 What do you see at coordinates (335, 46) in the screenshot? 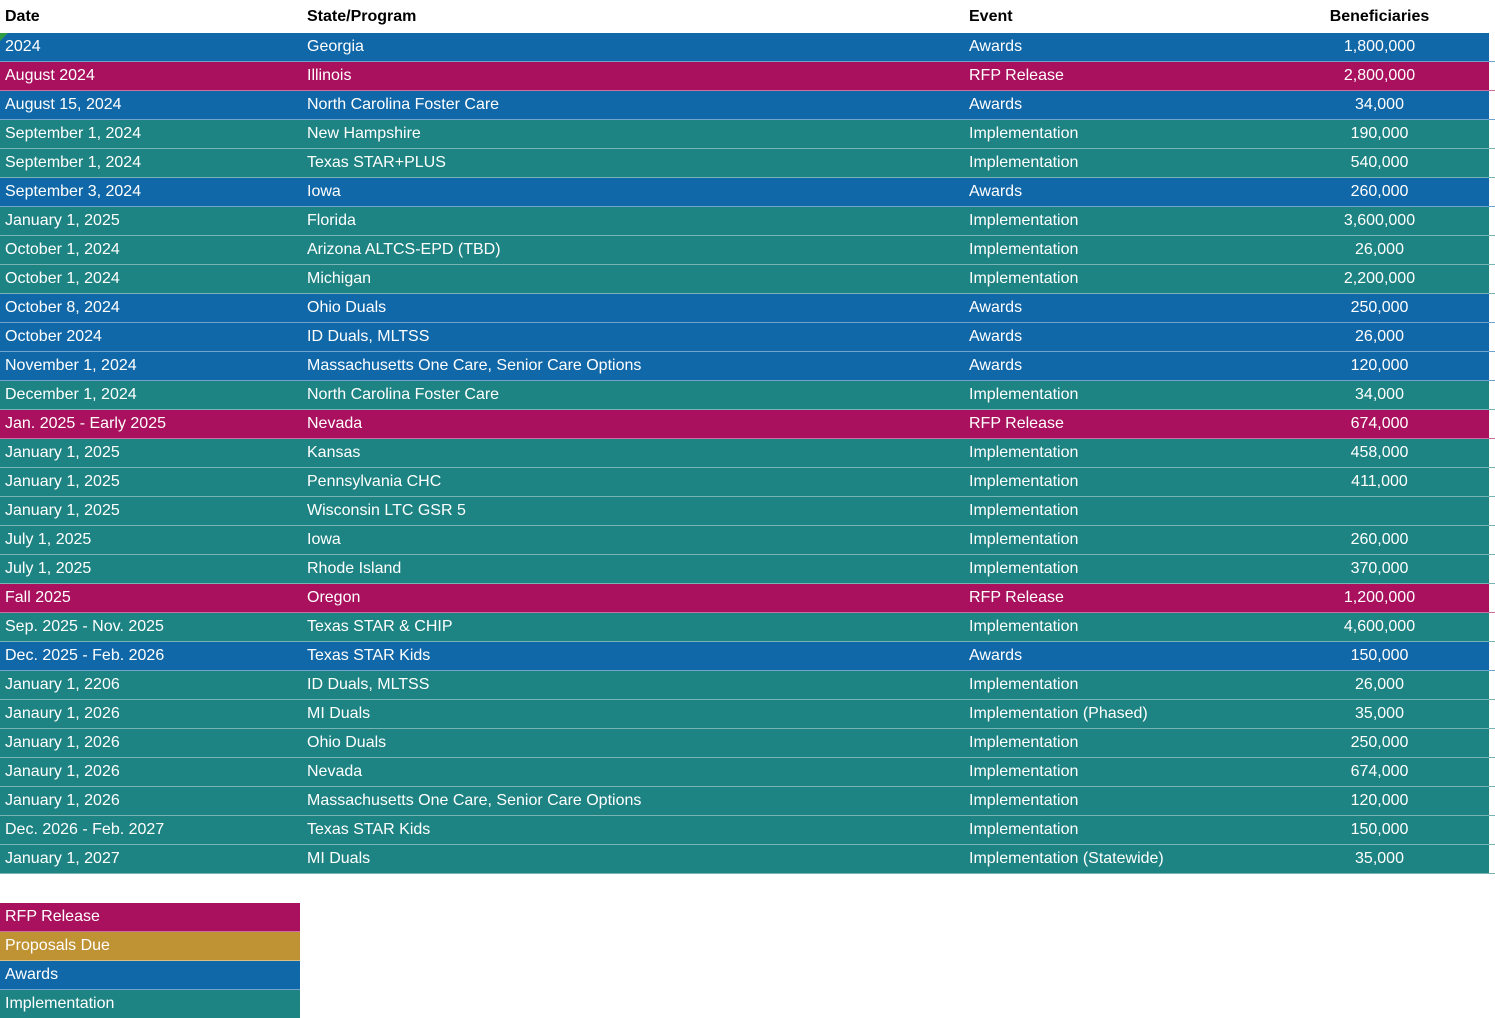
I see `cell-state-program: Georgia` at bounding box center [335, 46].